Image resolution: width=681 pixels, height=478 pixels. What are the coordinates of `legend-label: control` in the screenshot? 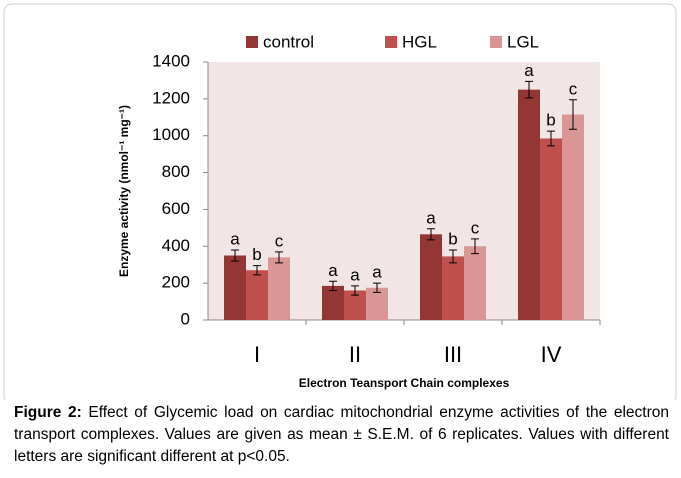 It's located at (288, 41).